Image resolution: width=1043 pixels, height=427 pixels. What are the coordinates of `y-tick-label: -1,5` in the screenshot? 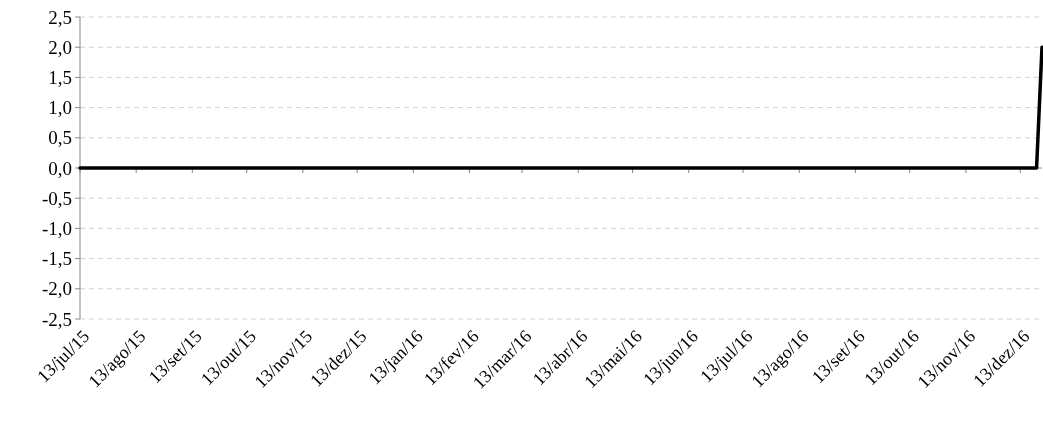 It's located at (56, 259).